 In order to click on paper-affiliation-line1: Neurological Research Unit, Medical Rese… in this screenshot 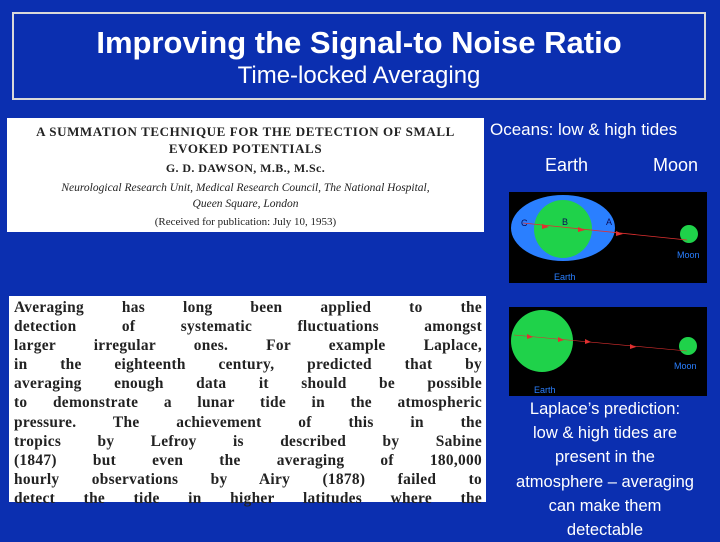, I will do `click(245, 188)`.